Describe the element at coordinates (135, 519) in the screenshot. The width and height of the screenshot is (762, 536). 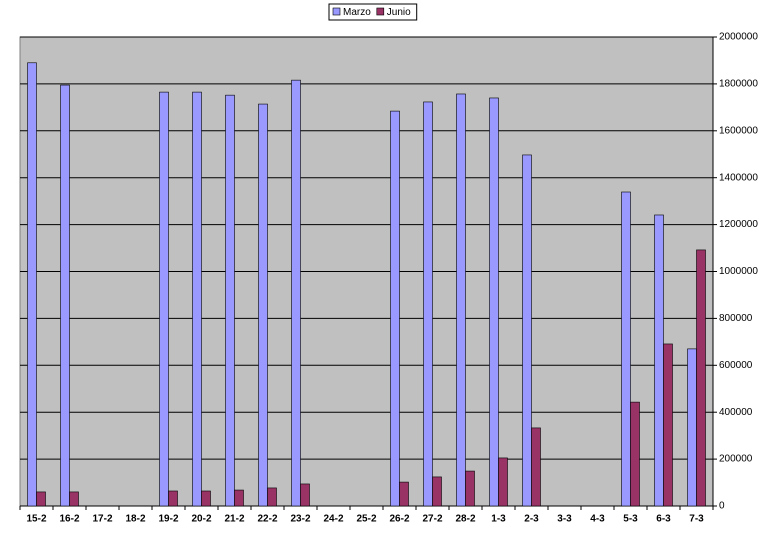
I see `x-tick-label: 18-2` at that location.